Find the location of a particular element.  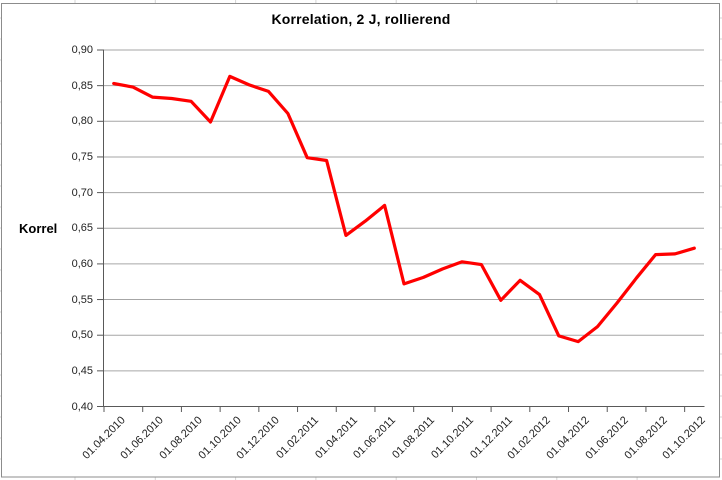

y-axis-tick-label: 0,75 is located at coordinates (82, 156).